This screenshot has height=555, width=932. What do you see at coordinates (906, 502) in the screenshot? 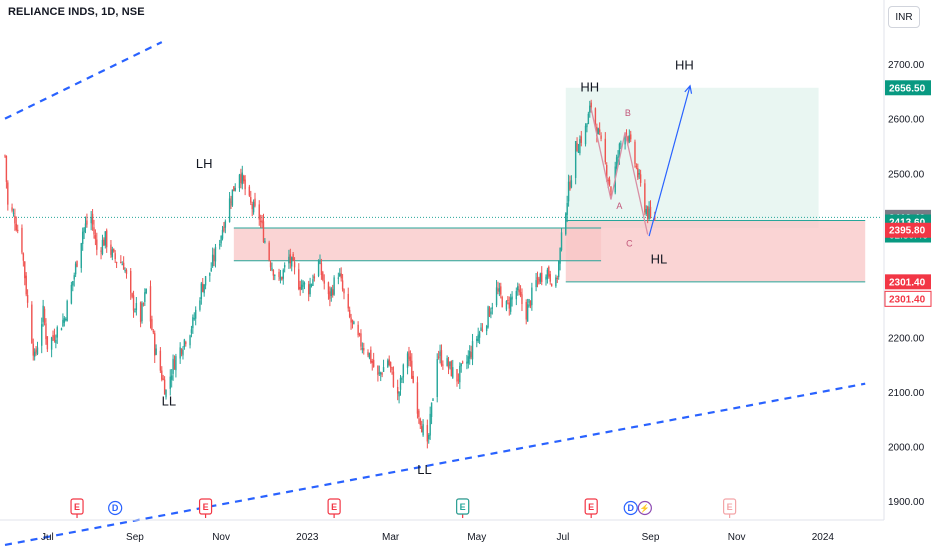
I see `y-tick-label: 1900.00` at bounding box center [906, 502].